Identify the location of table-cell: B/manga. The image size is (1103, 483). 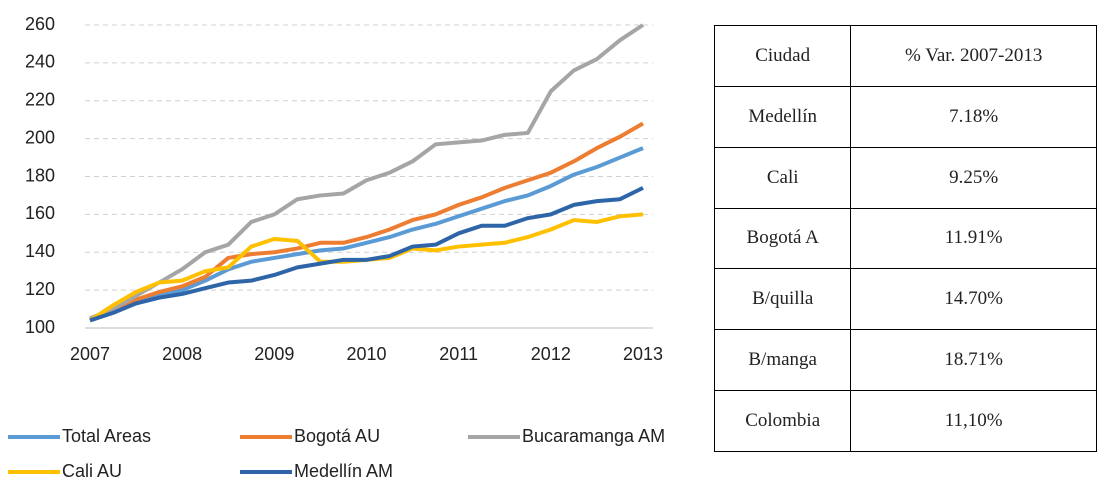
(782, 360).